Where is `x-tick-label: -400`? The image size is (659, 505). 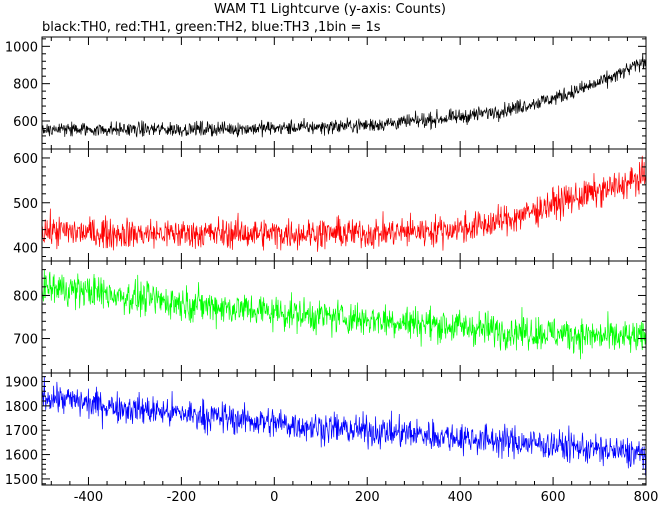 x-tick-label: -400 is located at coordinates (89, 497).